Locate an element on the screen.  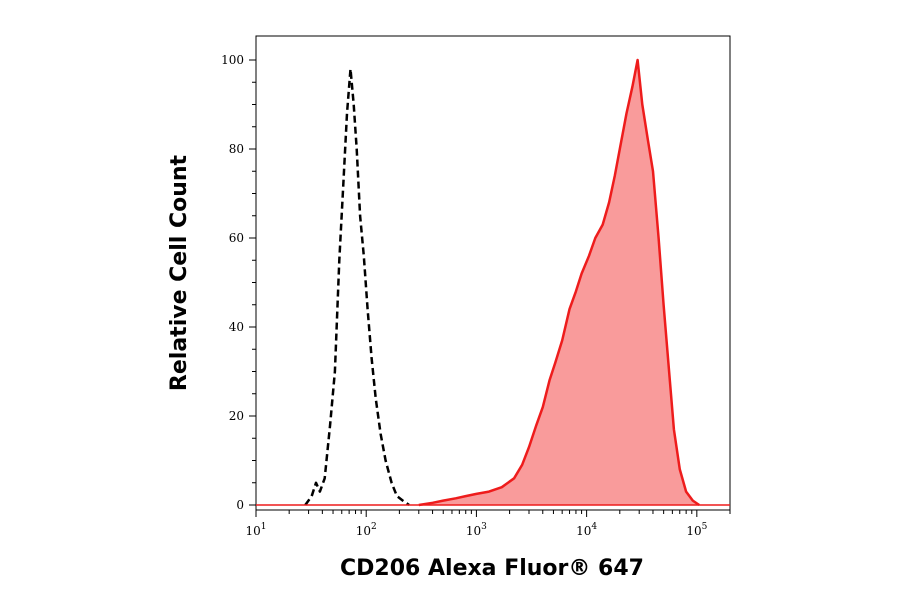
x-tick-exponent: 3 is located at coordinates (484, 527).